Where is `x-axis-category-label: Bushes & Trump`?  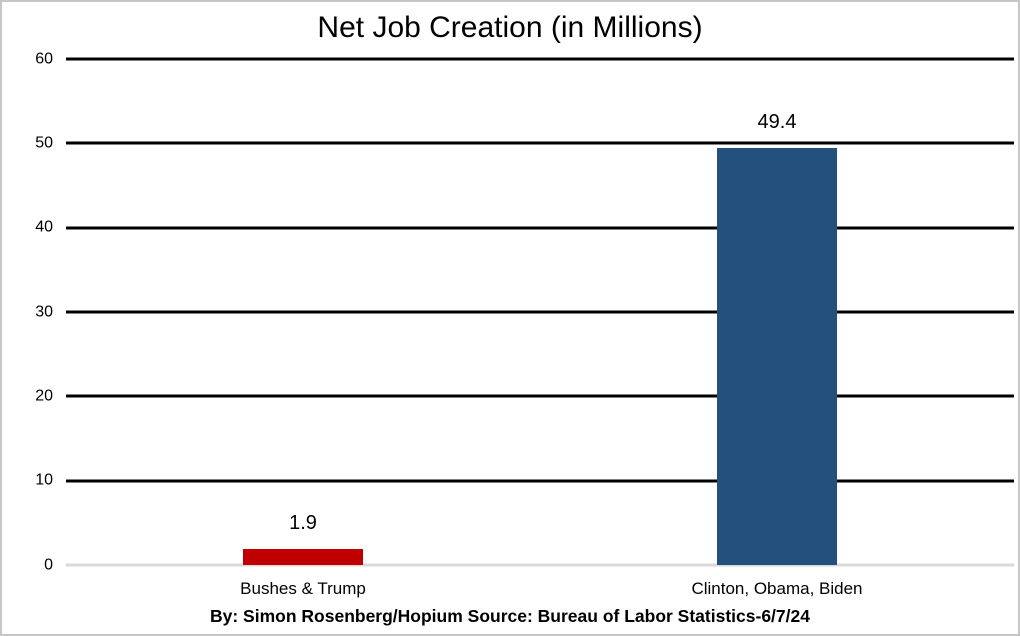
x-axis-category-label: Bushes & Trump is located at coordinates (303, 588).